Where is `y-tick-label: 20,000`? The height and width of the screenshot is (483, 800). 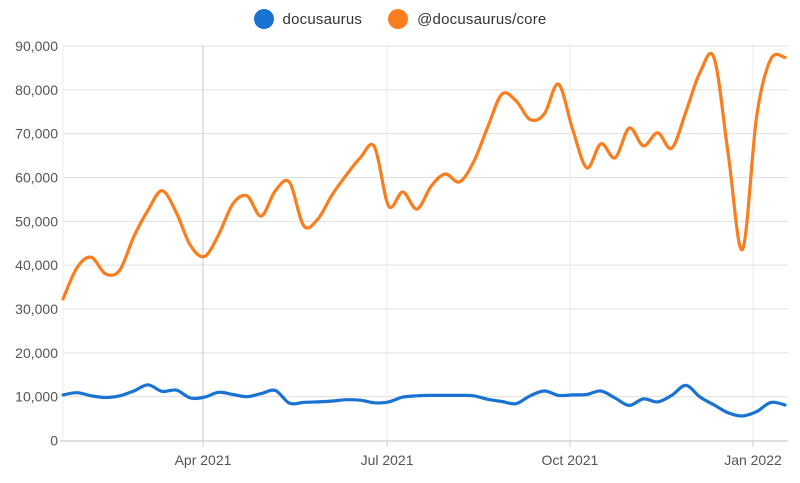
y-tick-label: 20,000 is located at coordinates (36, 353).